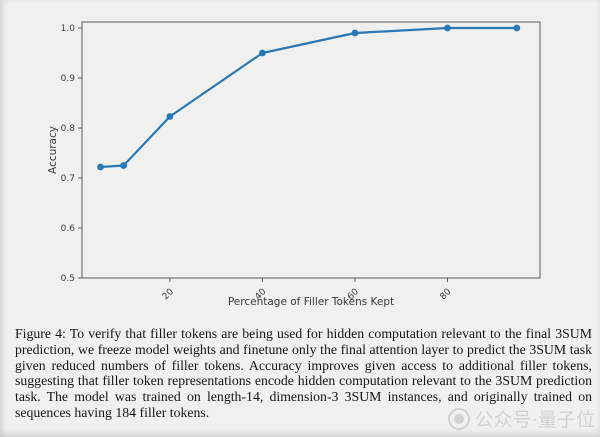 This screenshot has height=437, width=600. Describe the element at coordinates (68, 29) in the screenshot. I see `y-tick-label: 1.0` at that location.